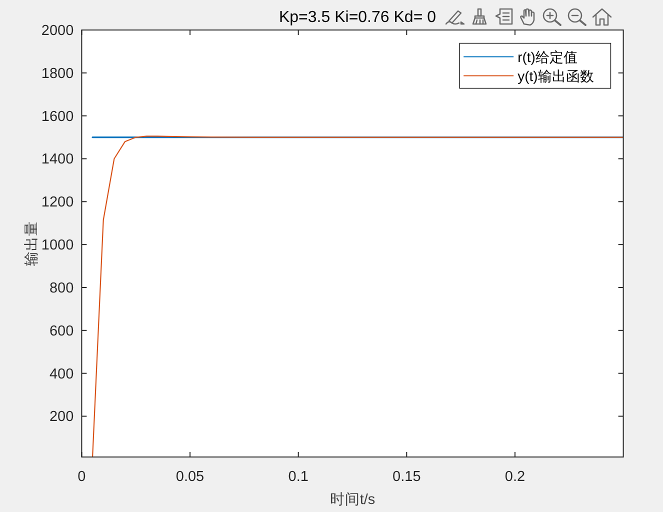 Image resolution: width=663 pixels, height=512 pixels. I want to click on y-tick-label: 1600, so click(57, 116).